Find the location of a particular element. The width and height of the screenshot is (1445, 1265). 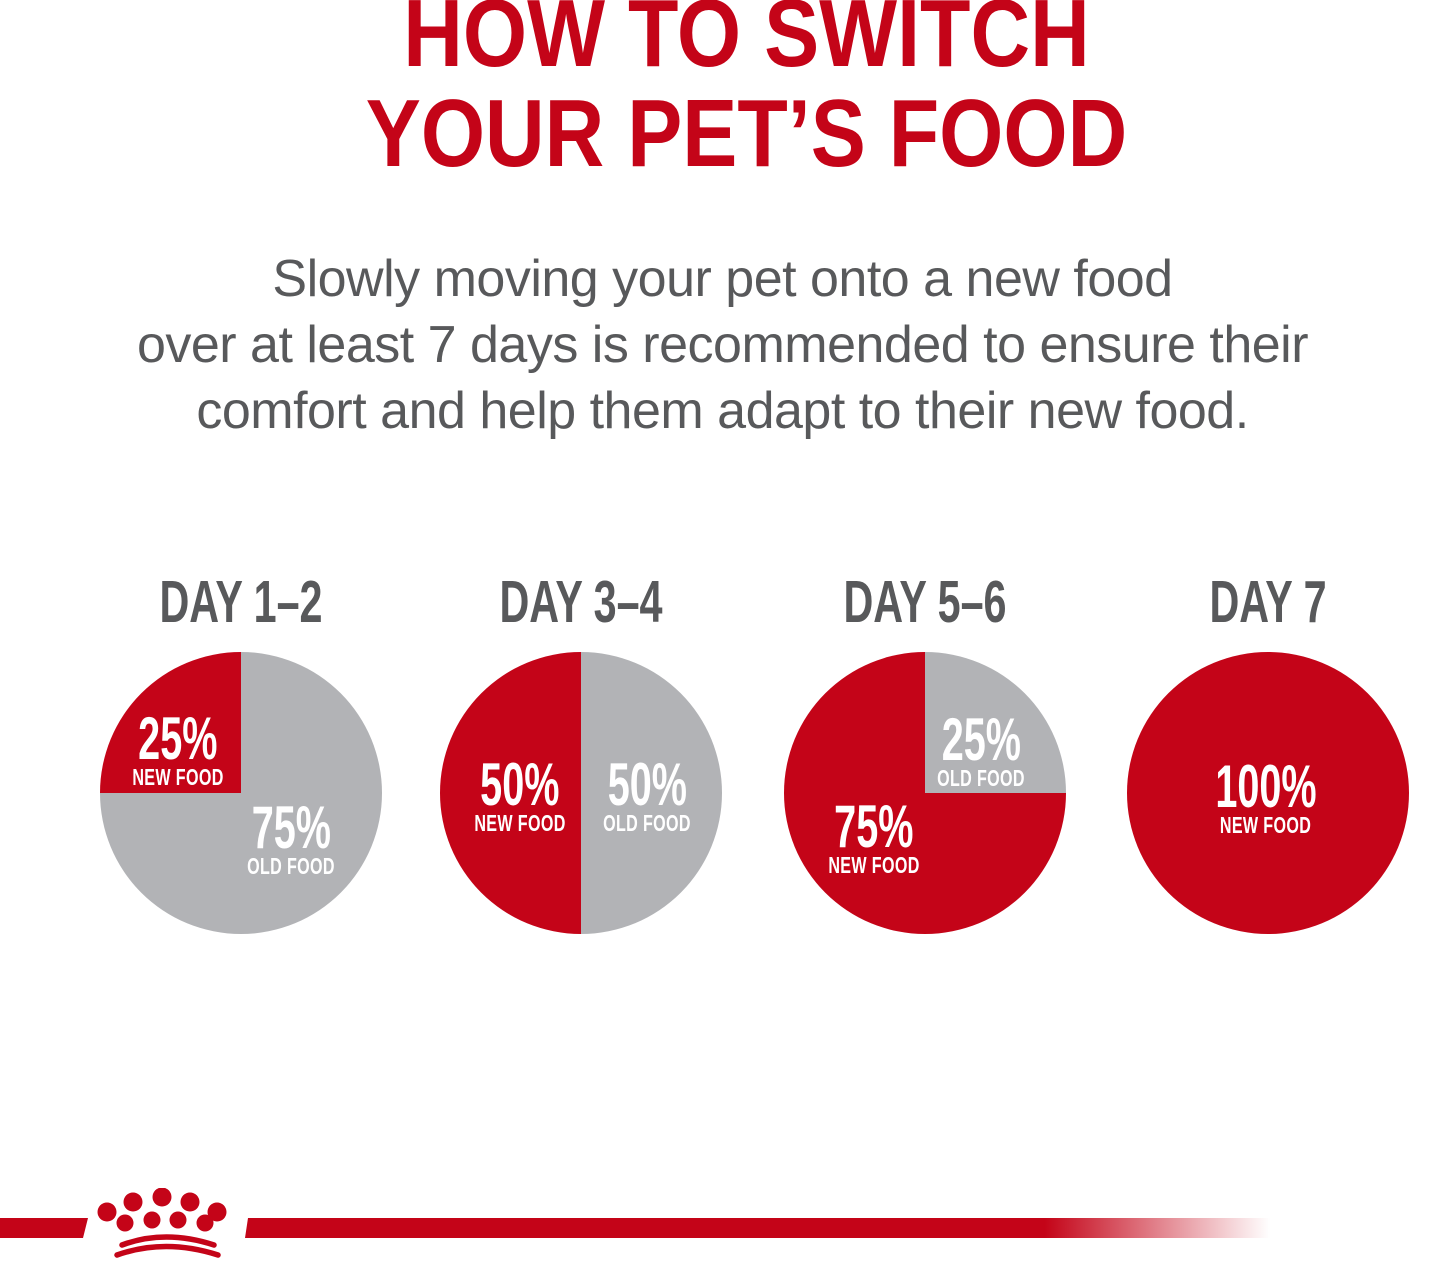

old-food-slice-label: 25% OLD FOOD is located at coordinates (980, 748).